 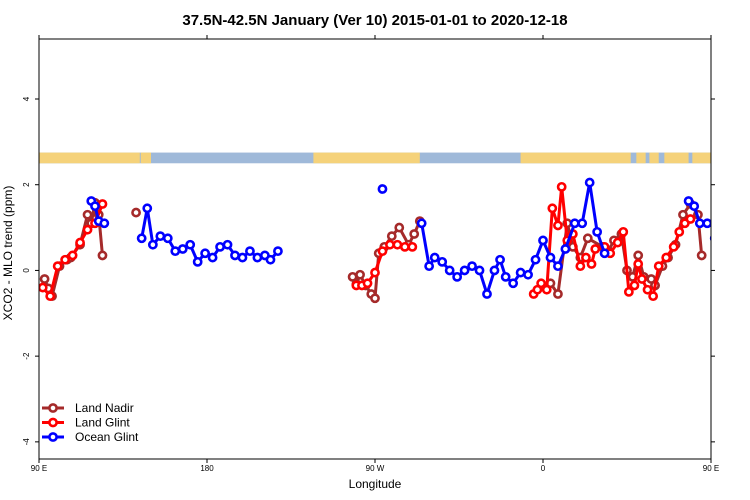 I want to click on legend-item: Land Nadir, so click(x=88, y=408).